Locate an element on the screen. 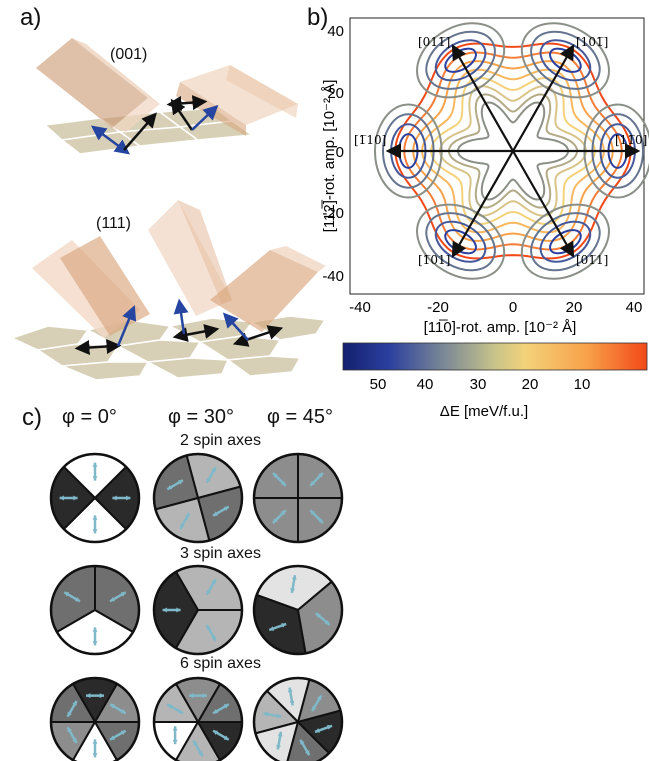  colorbar is located at coordinates (495, 356).